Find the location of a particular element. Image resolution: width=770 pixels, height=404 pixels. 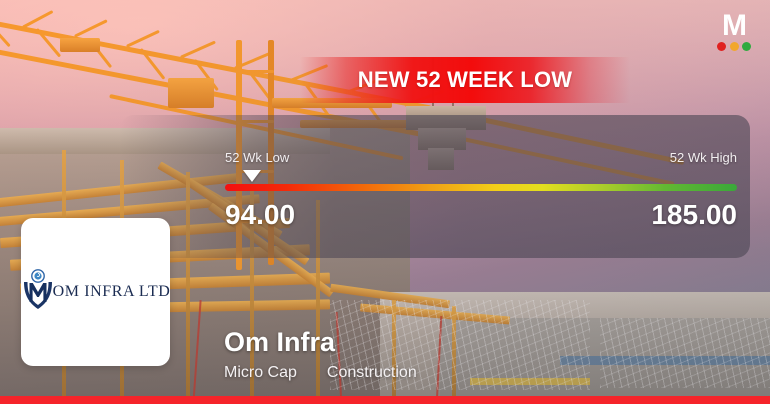

bottom-accent-bar is located at coordinates (385, 400).